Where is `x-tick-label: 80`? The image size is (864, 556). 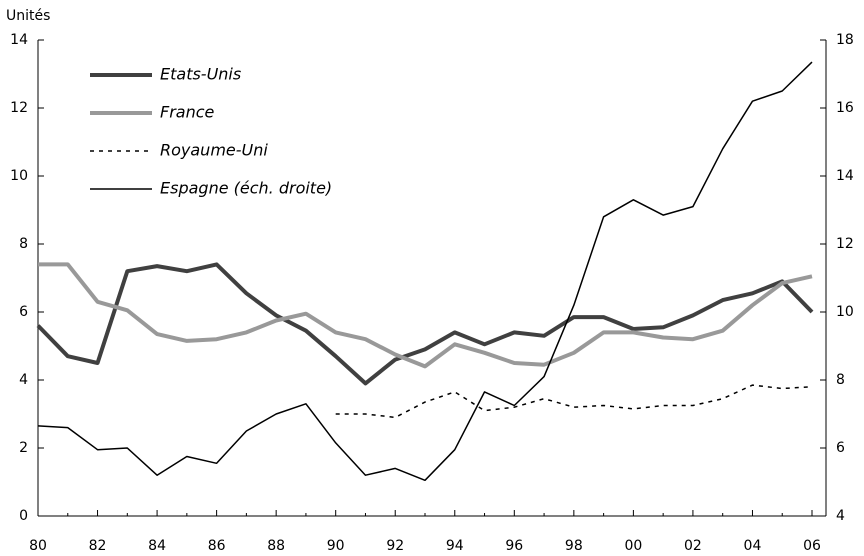
x-tick-label: 80 is located at coordinates (38, 546).